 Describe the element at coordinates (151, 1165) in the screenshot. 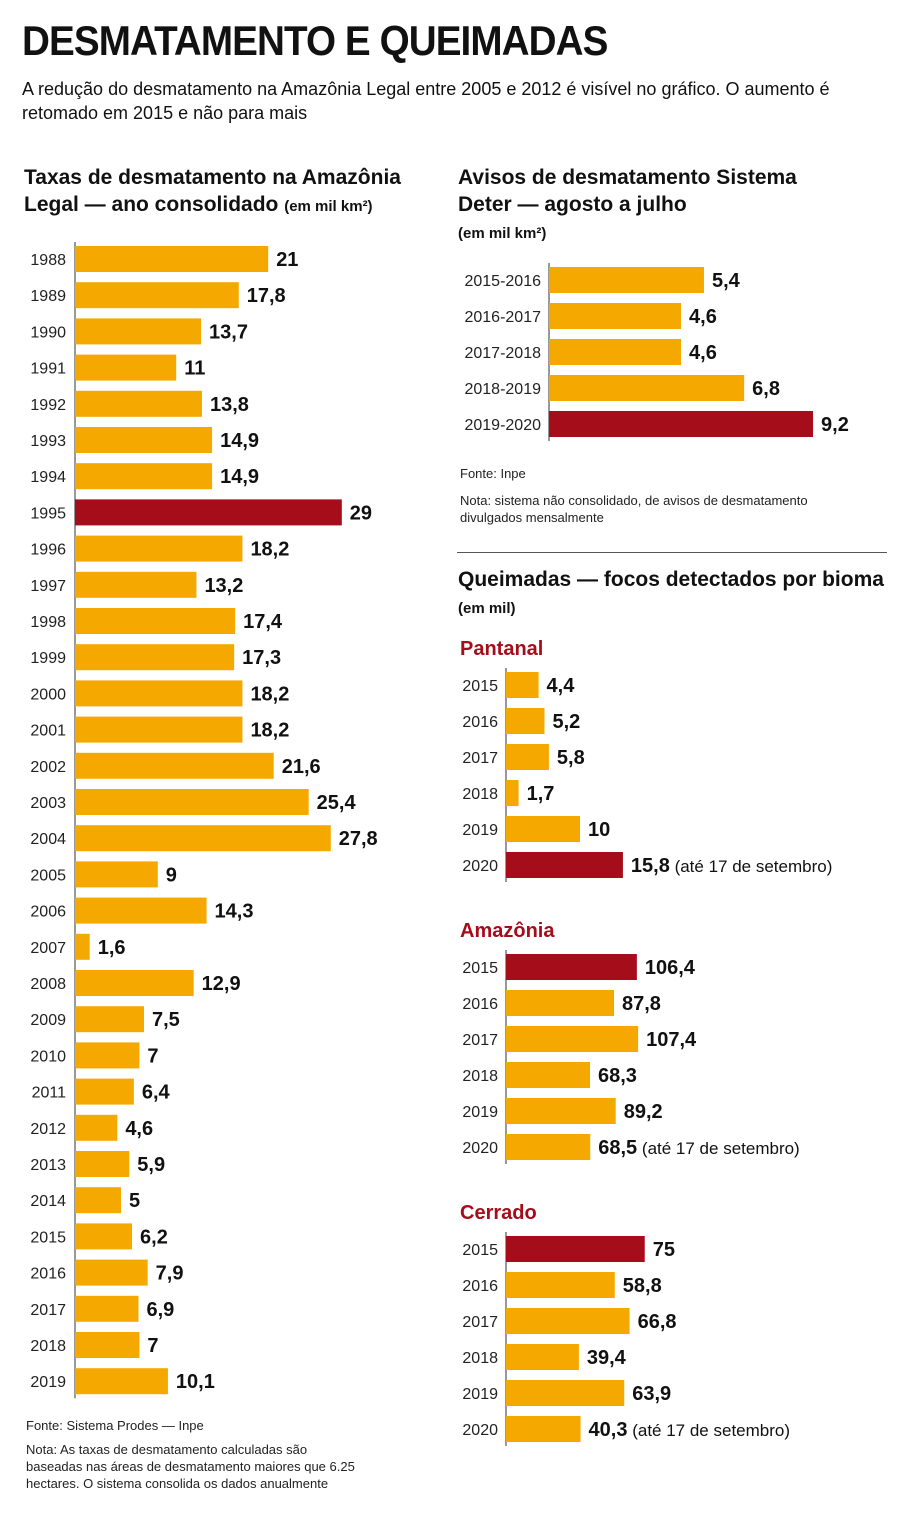

I see `prodes-value-label-2013: 5,9` at that location.